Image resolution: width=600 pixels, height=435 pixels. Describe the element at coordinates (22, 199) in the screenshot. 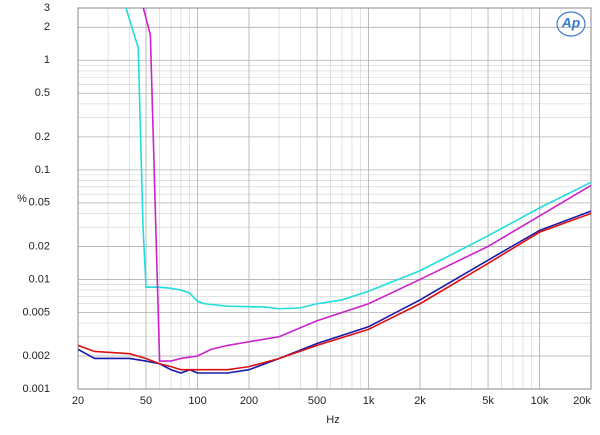

I see `y-axis-label: %` at that location.